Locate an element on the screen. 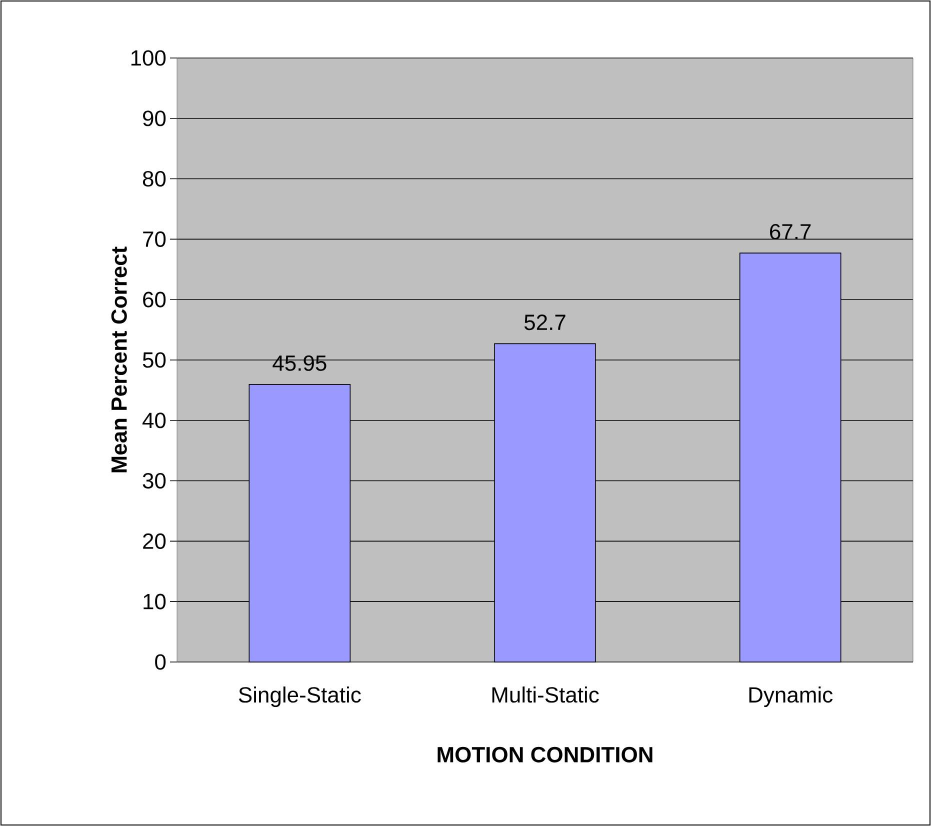 This screenshot has height=826, width=931. data-label: 67.7 is located at coordinates (790, 232).